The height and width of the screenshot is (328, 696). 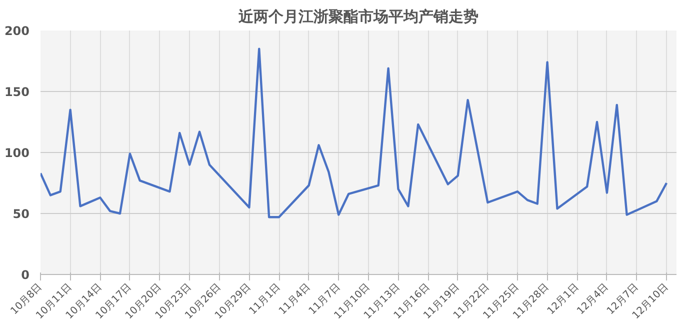 What do you see at coordinates (17, 31) in the screenshot?
I see `y-tick-label: 200` at bounding box center [17, 31].